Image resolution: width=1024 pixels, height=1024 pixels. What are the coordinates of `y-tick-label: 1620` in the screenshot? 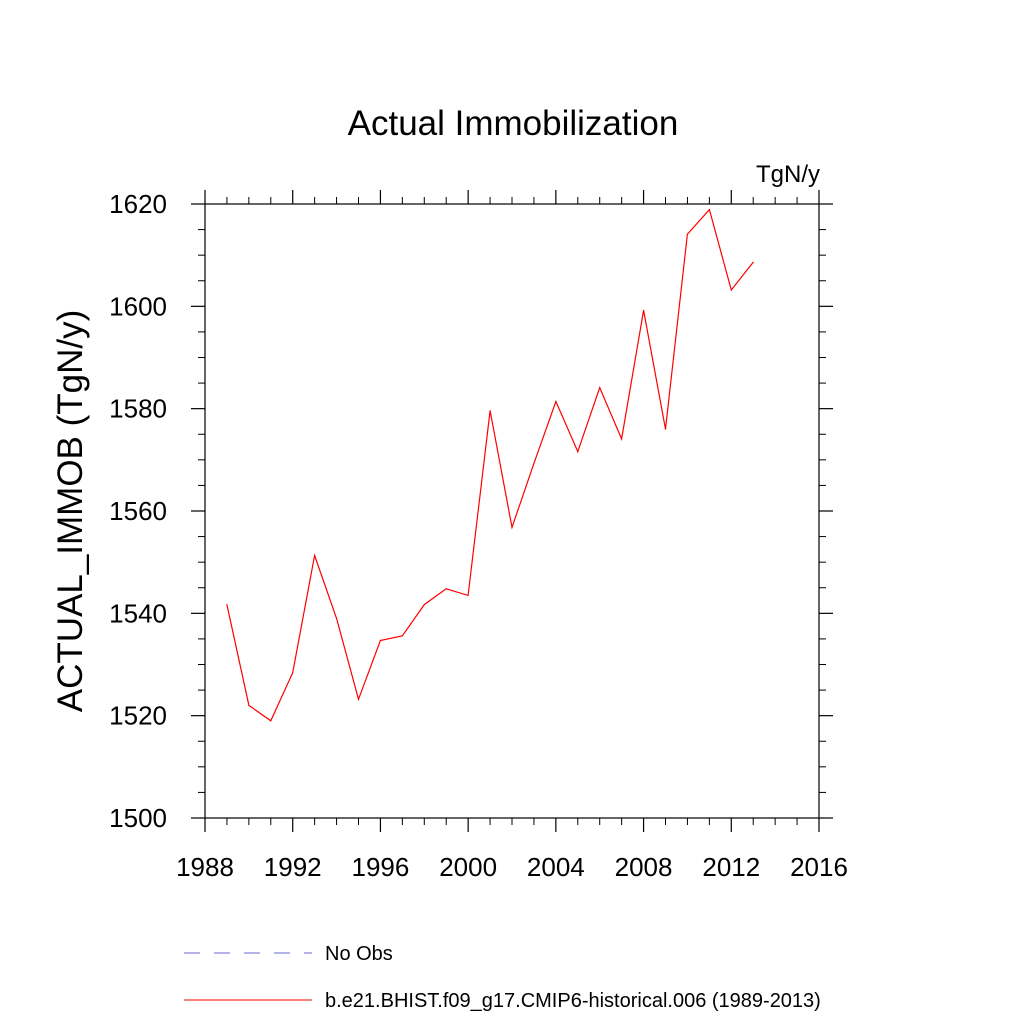 It's located at (138, 204).